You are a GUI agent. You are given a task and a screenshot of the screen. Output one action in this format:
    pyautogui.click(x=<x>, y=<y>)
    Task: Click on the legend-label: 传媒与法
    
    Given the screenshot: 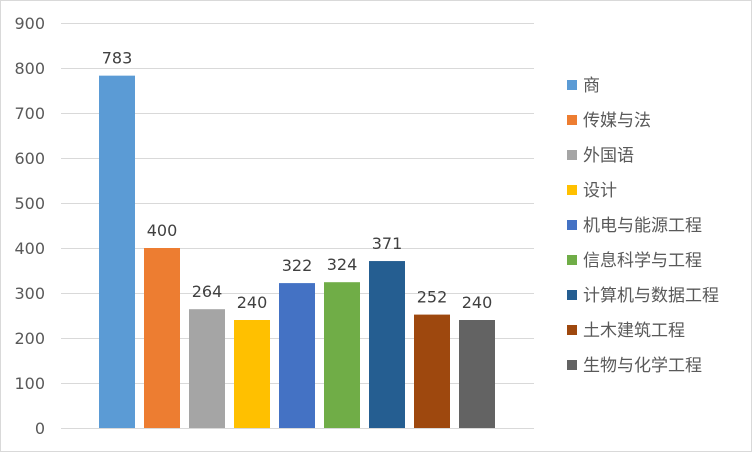 What is the action you would take?
    pyautogui.click(x=617, y=121)
    